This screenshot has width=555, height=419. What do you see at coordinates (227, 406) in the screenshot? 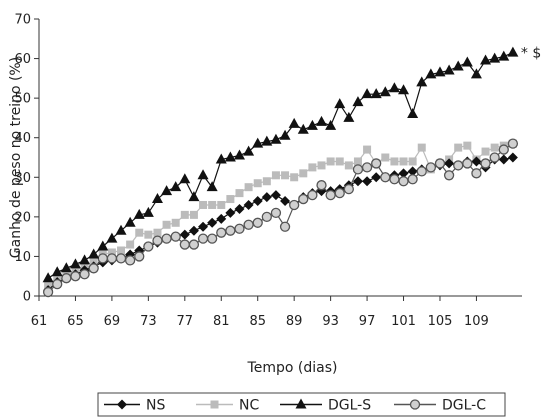
I see `legend-item-nc: NC` at bounding box center [227, 406].